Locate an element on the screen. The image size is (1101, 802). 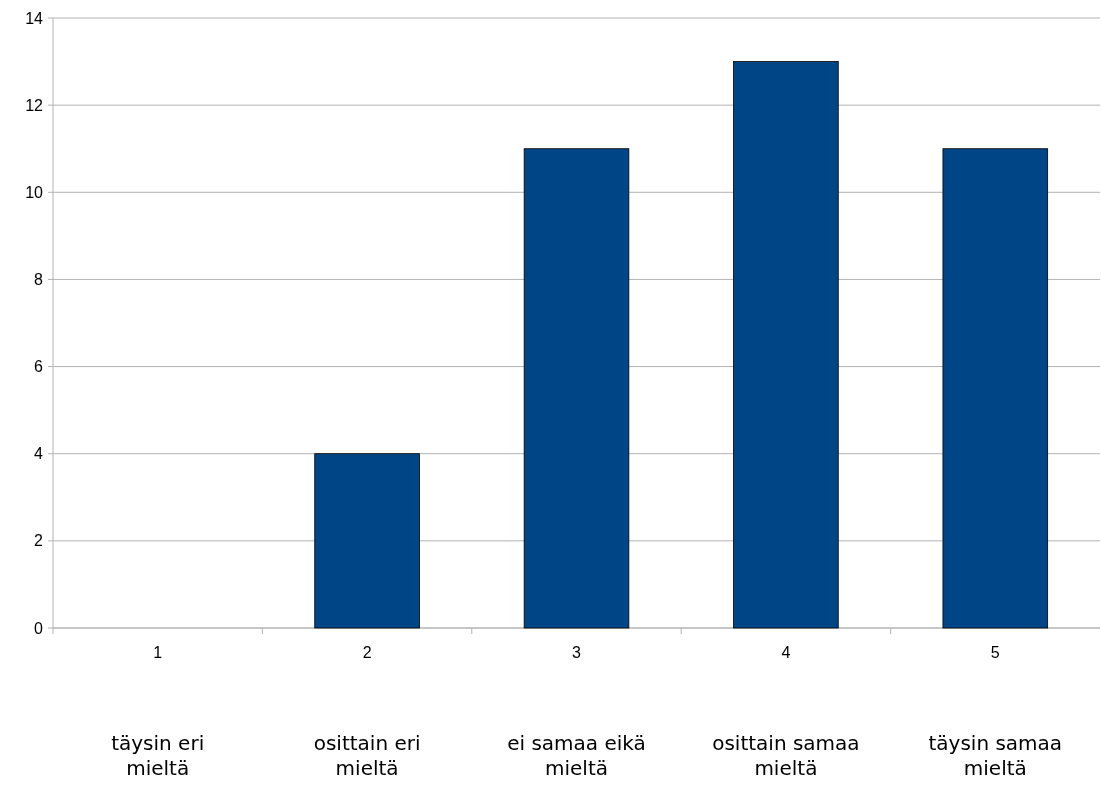
x-tick-label: 1 is located at coordinates (158, 652).